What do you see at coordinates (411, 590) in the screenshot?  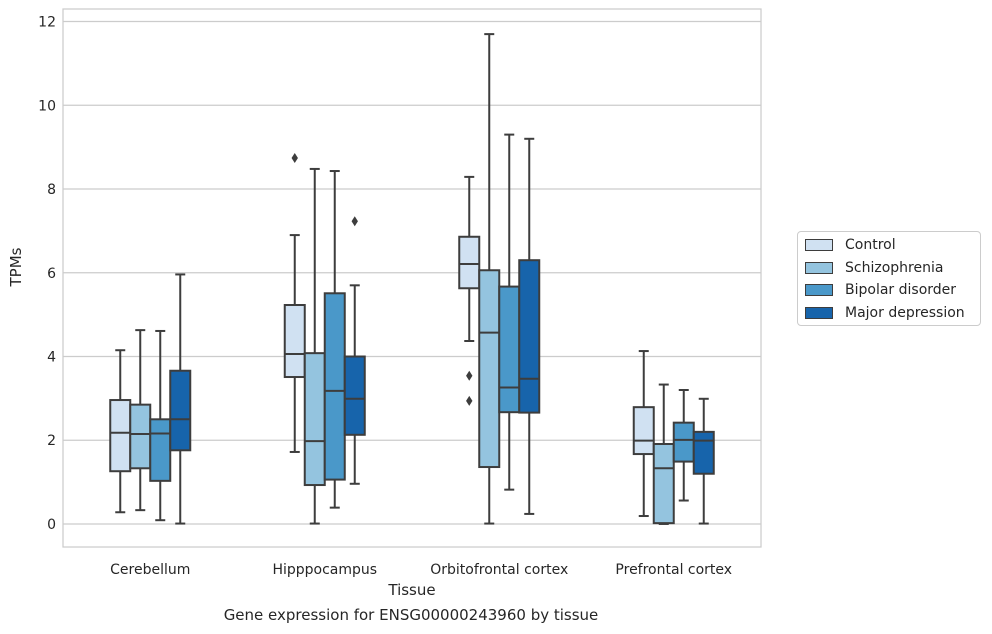 I see `x-axis-label: Tissue` at bounding box center [411, 590].